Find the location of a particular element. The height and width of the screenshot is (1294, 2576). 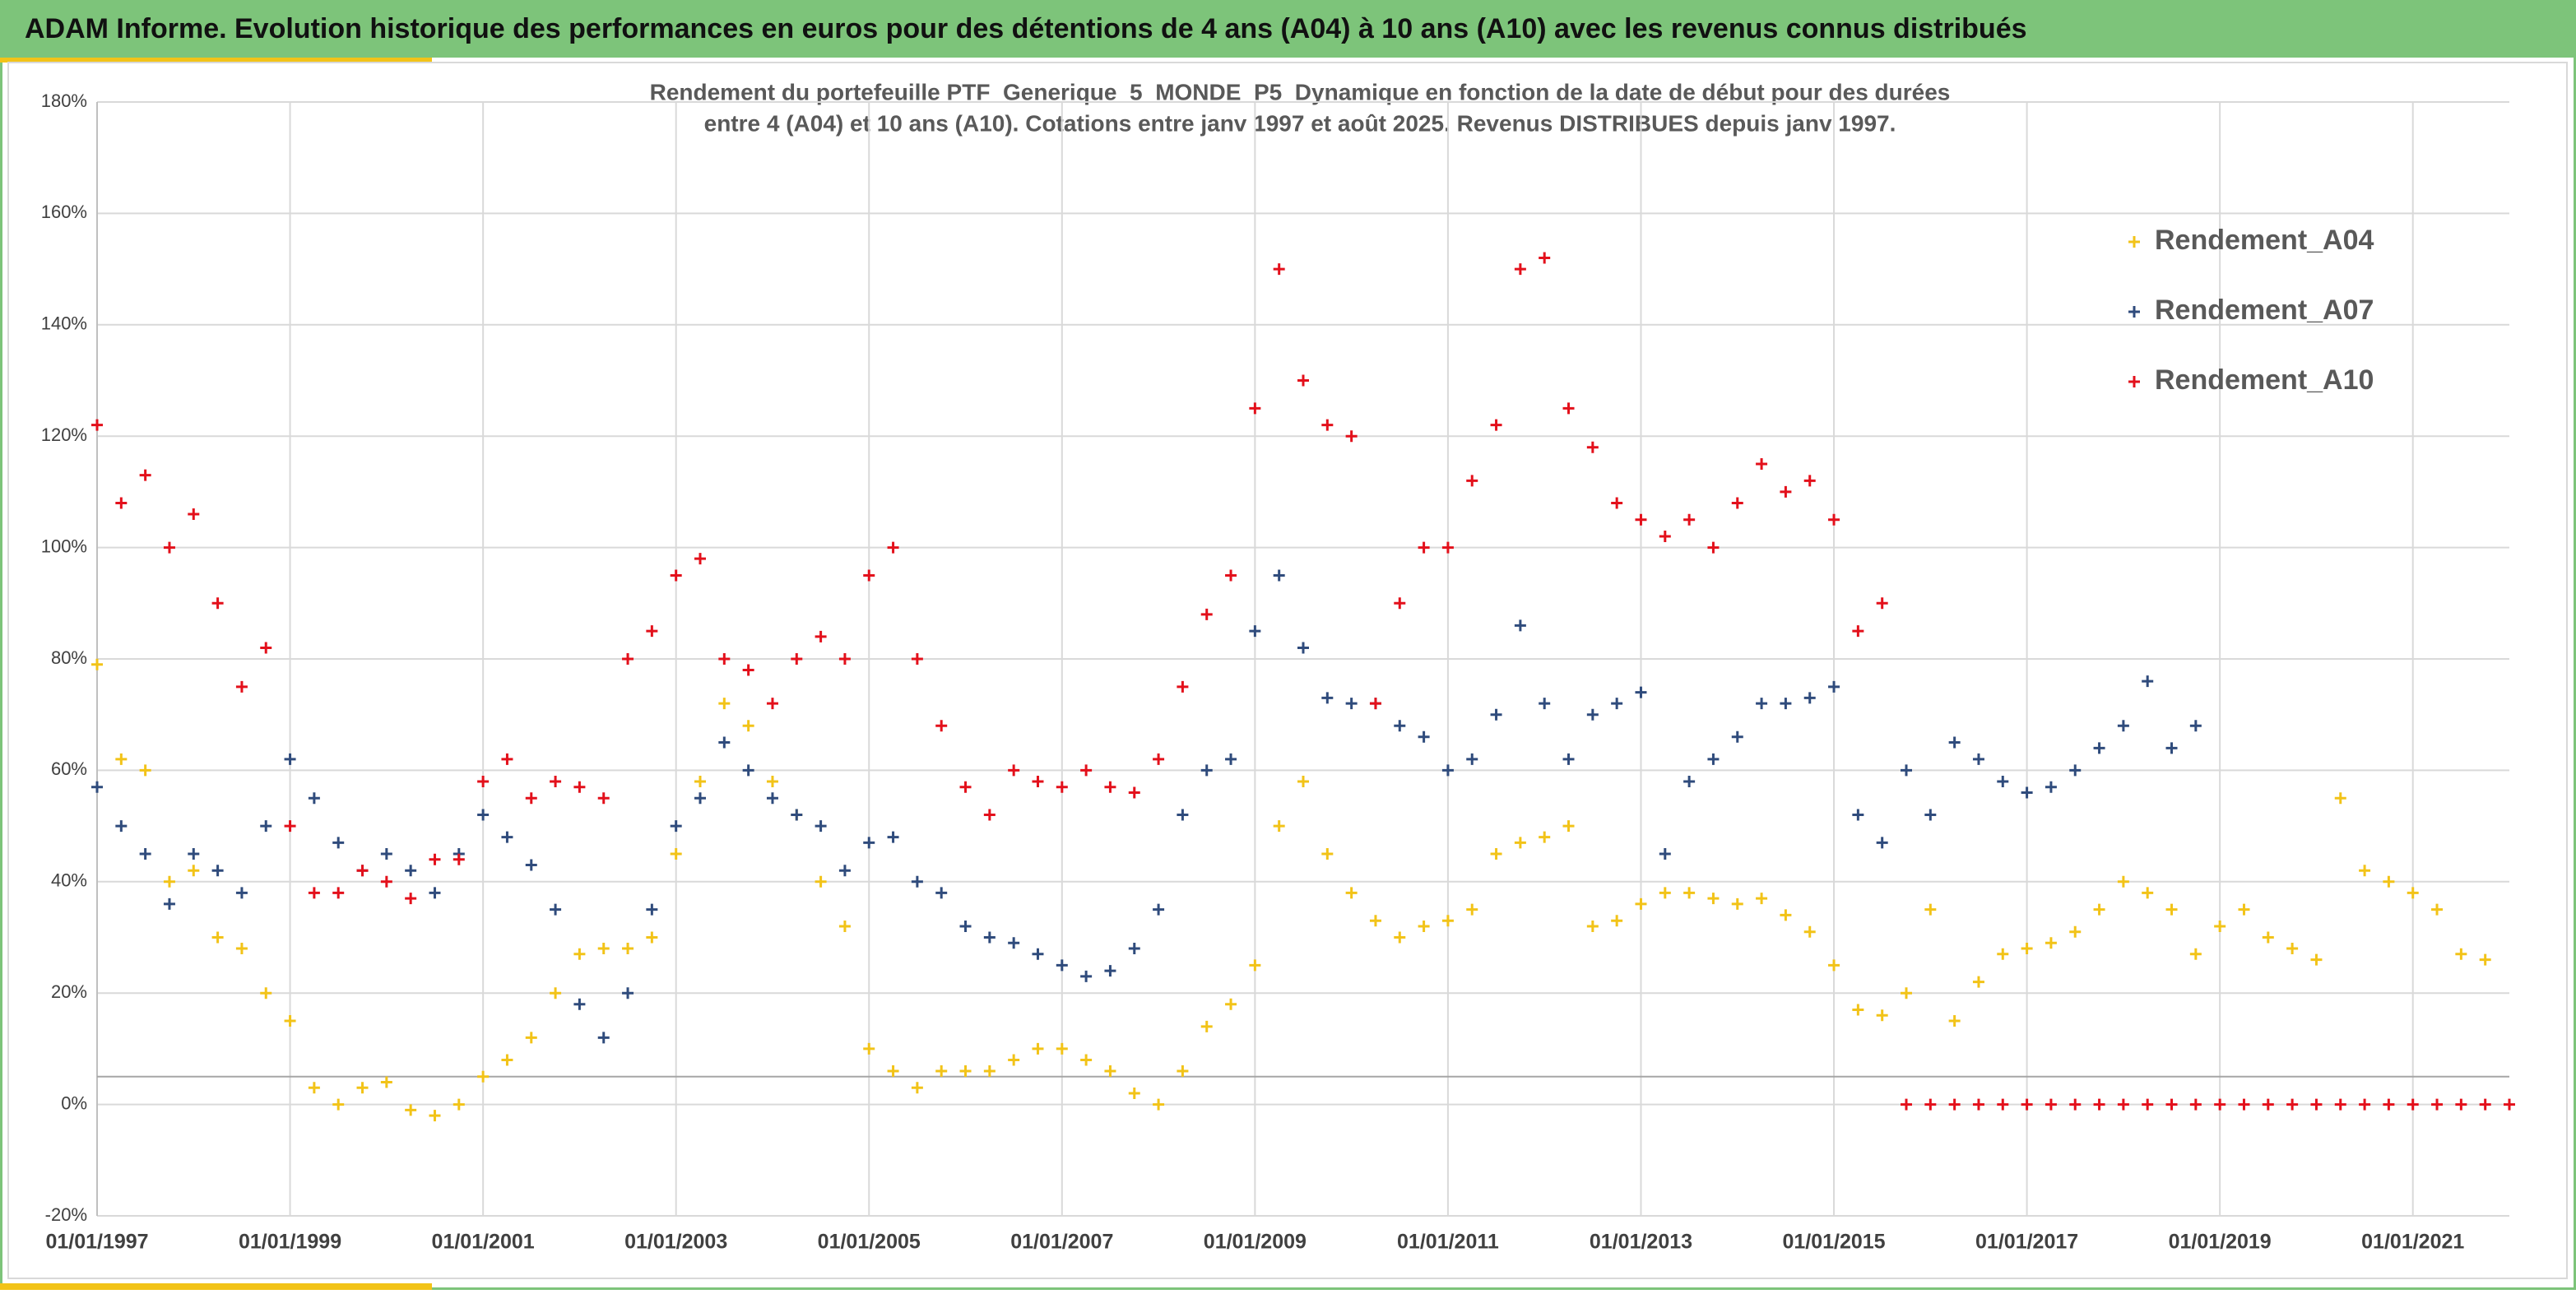

y-tick-label: 140% is located at coordinates (64, 323).